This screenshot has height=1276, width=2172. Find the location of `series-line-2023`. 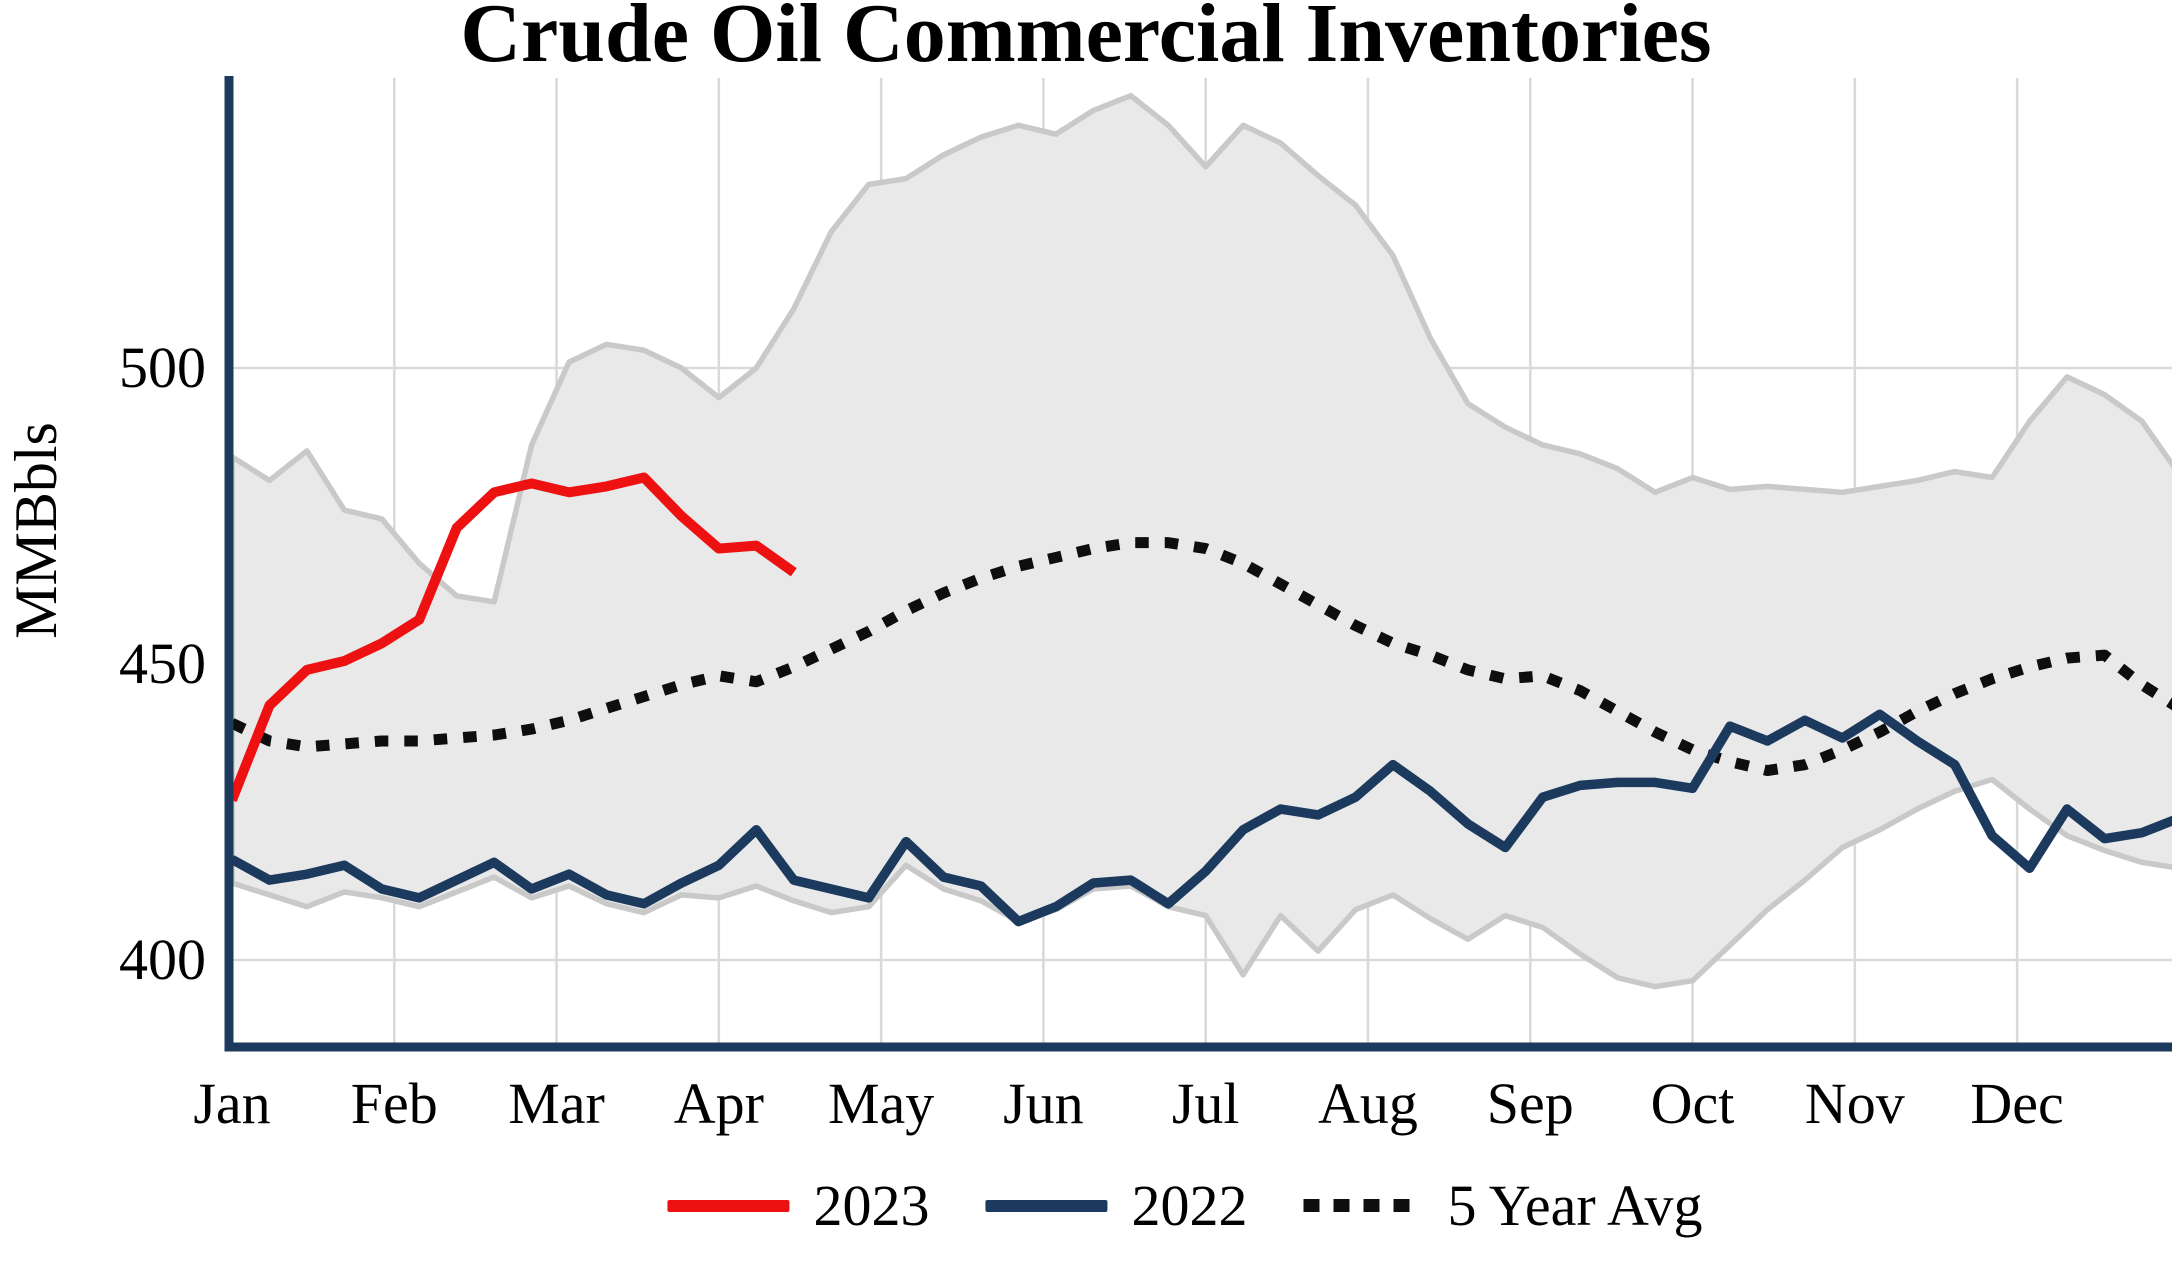

series-line-2023 is located at coordinates (512, 637).